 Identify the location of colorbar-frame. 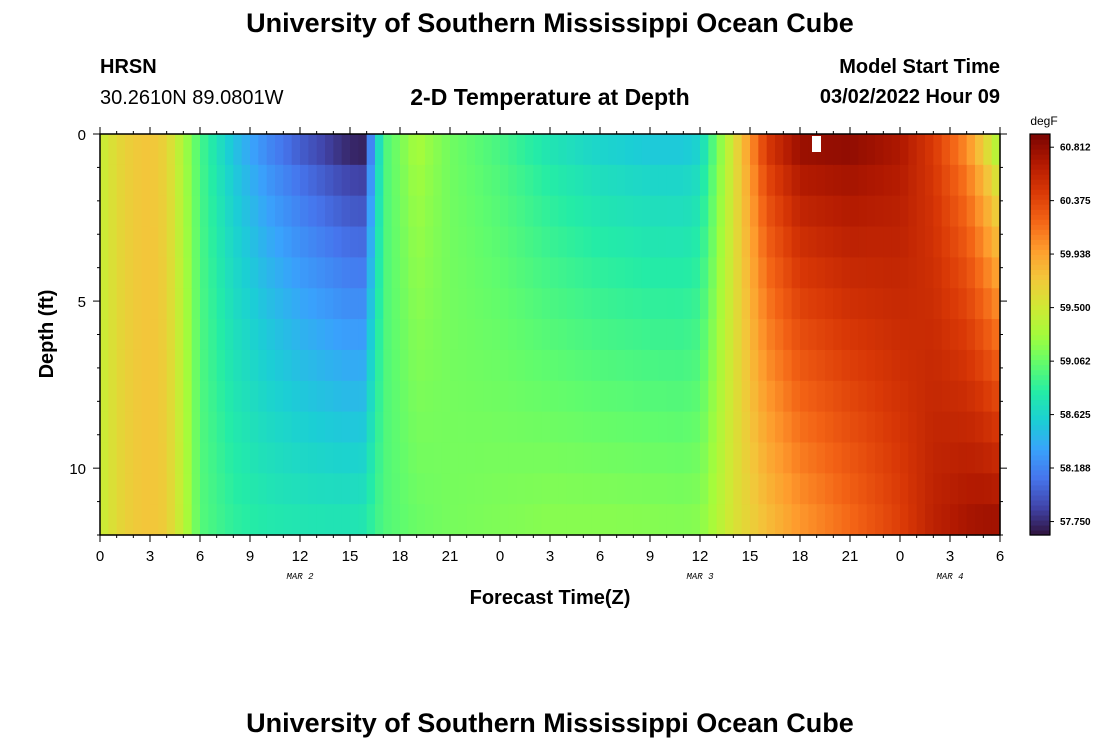
(1040, 334).